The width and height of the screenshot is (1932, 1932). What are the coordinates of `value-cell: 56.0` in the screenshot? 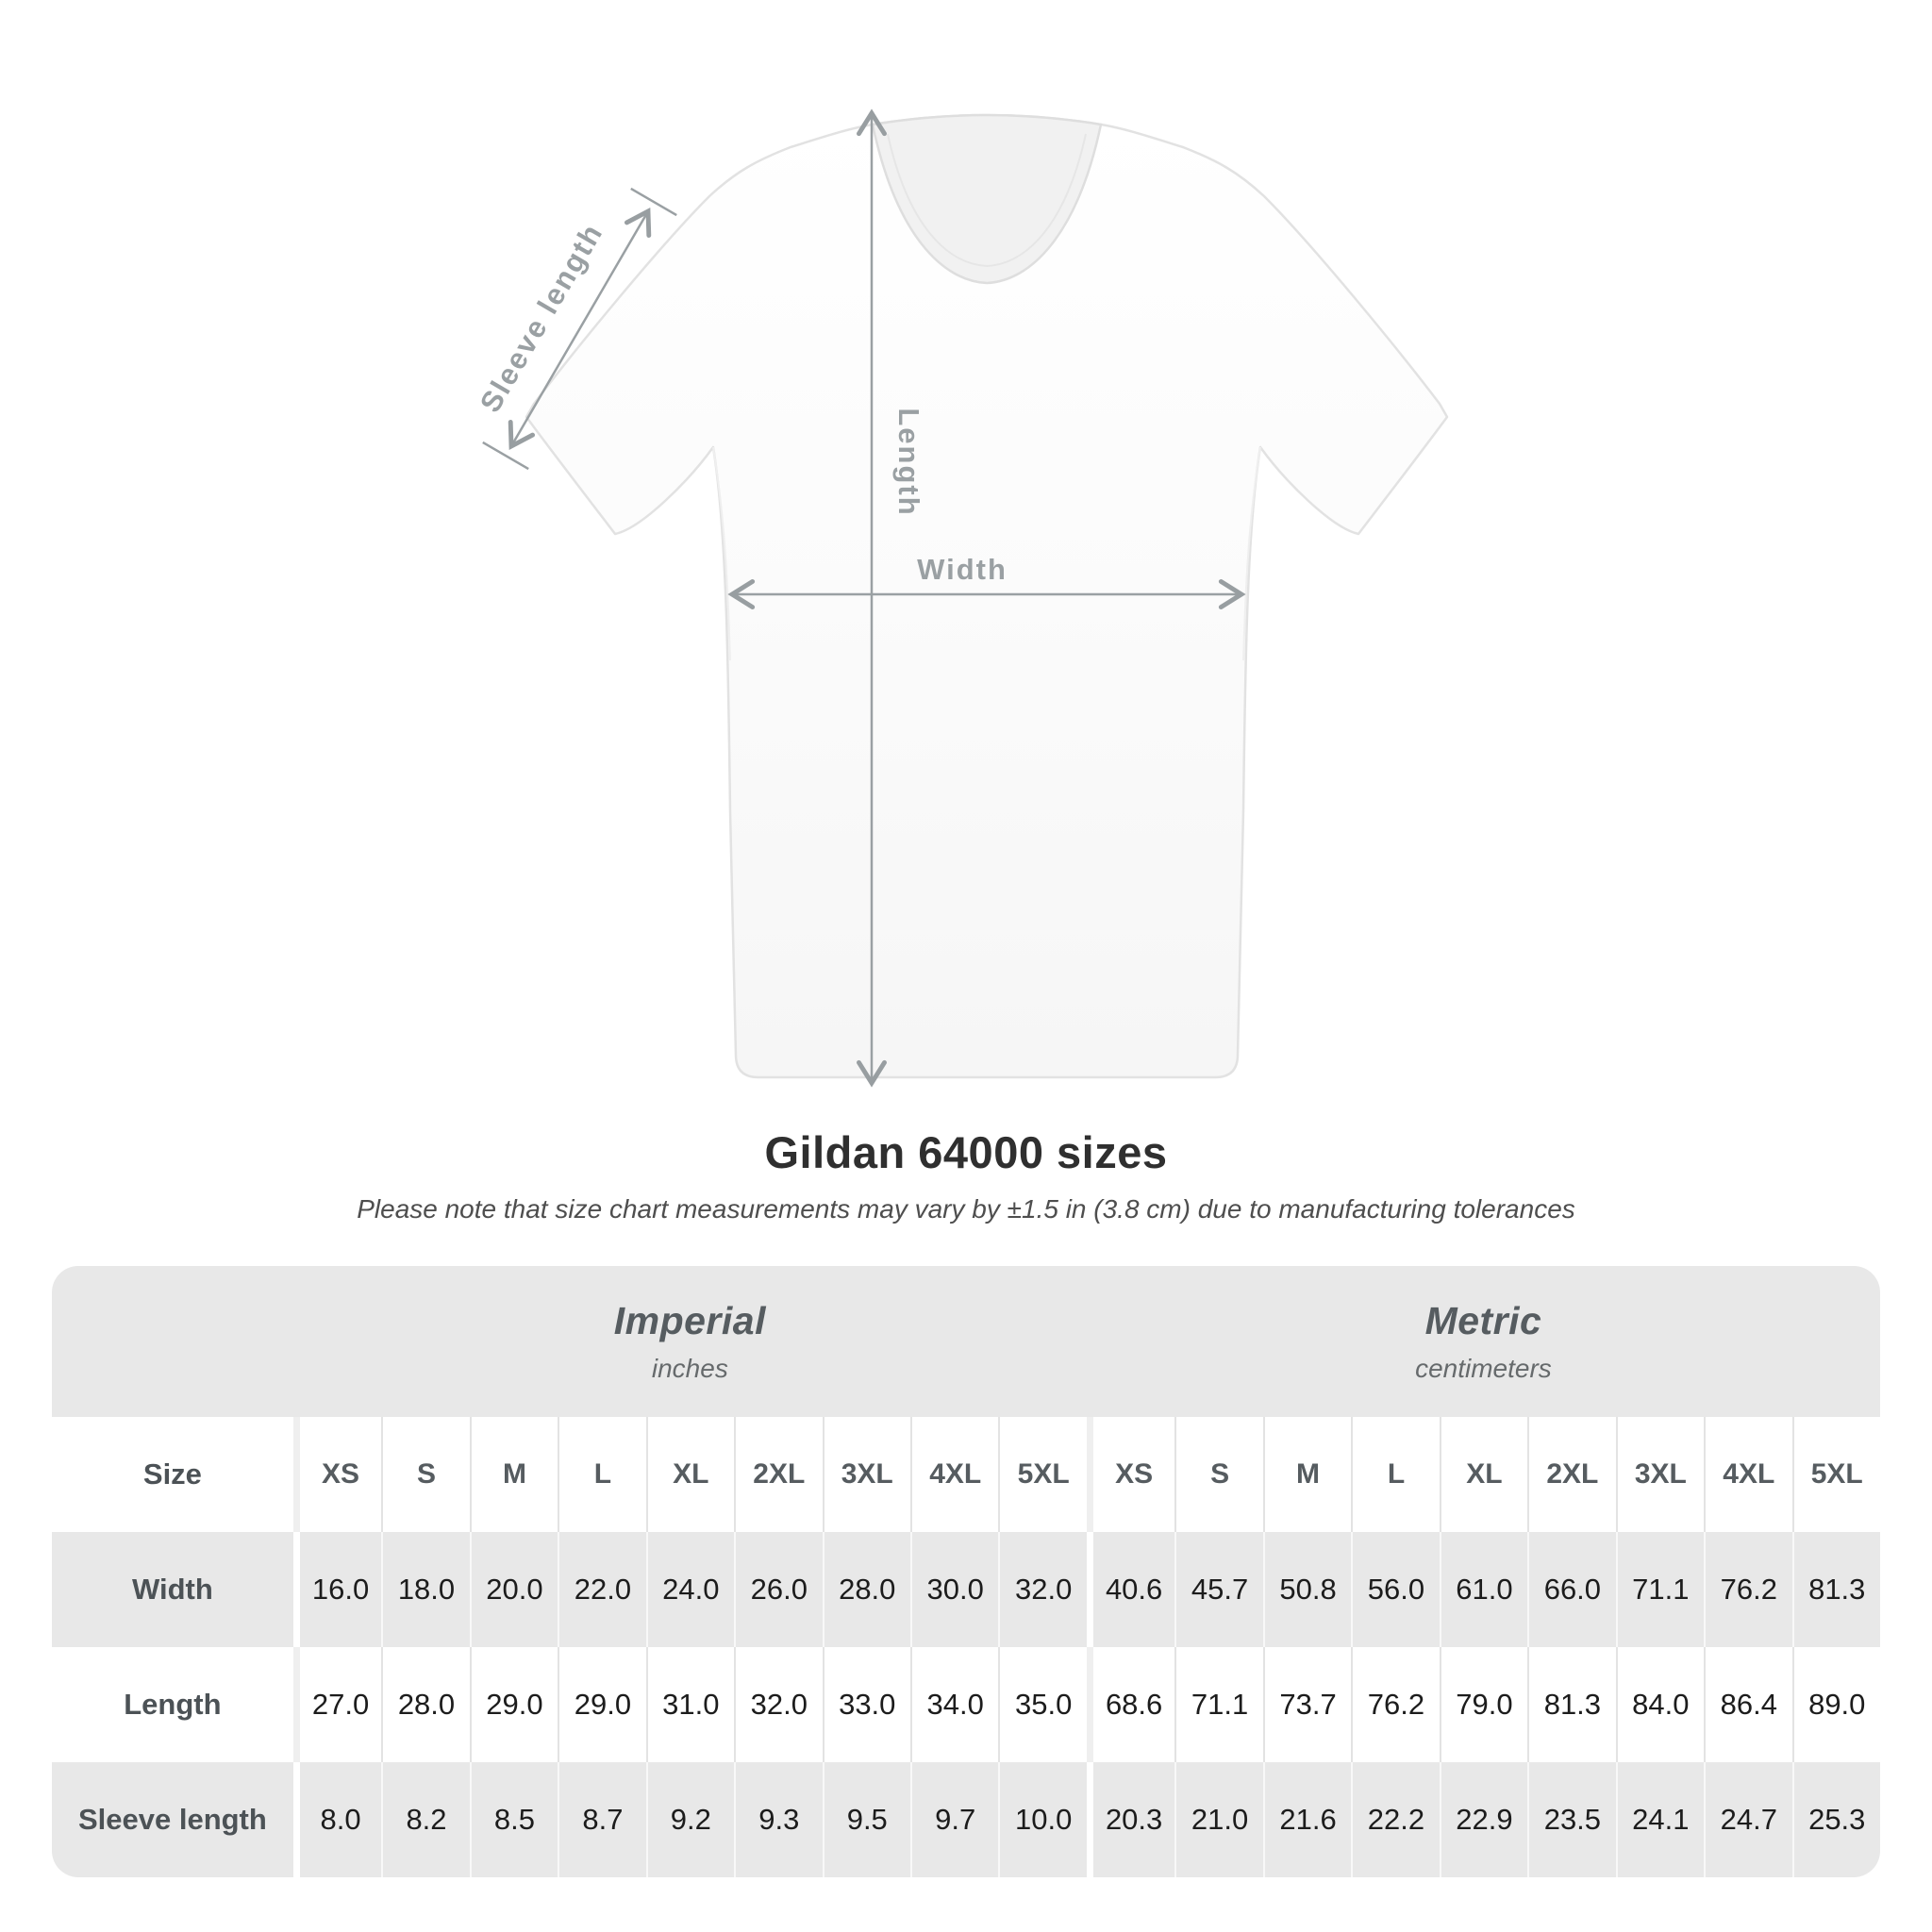 It's located at (1395, 1589).